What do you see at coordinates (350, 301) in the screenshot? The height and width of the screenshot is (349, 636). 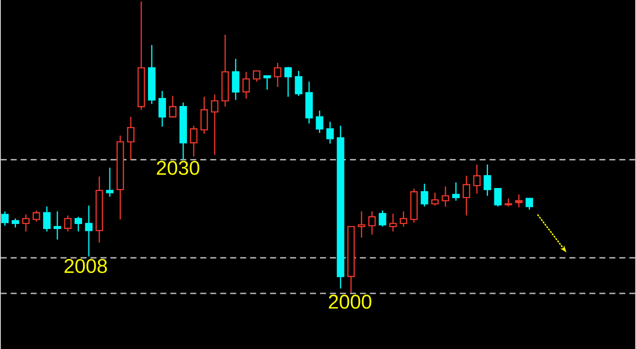 I see `ref-line-label: 2000` at bounding box center [350, 301].